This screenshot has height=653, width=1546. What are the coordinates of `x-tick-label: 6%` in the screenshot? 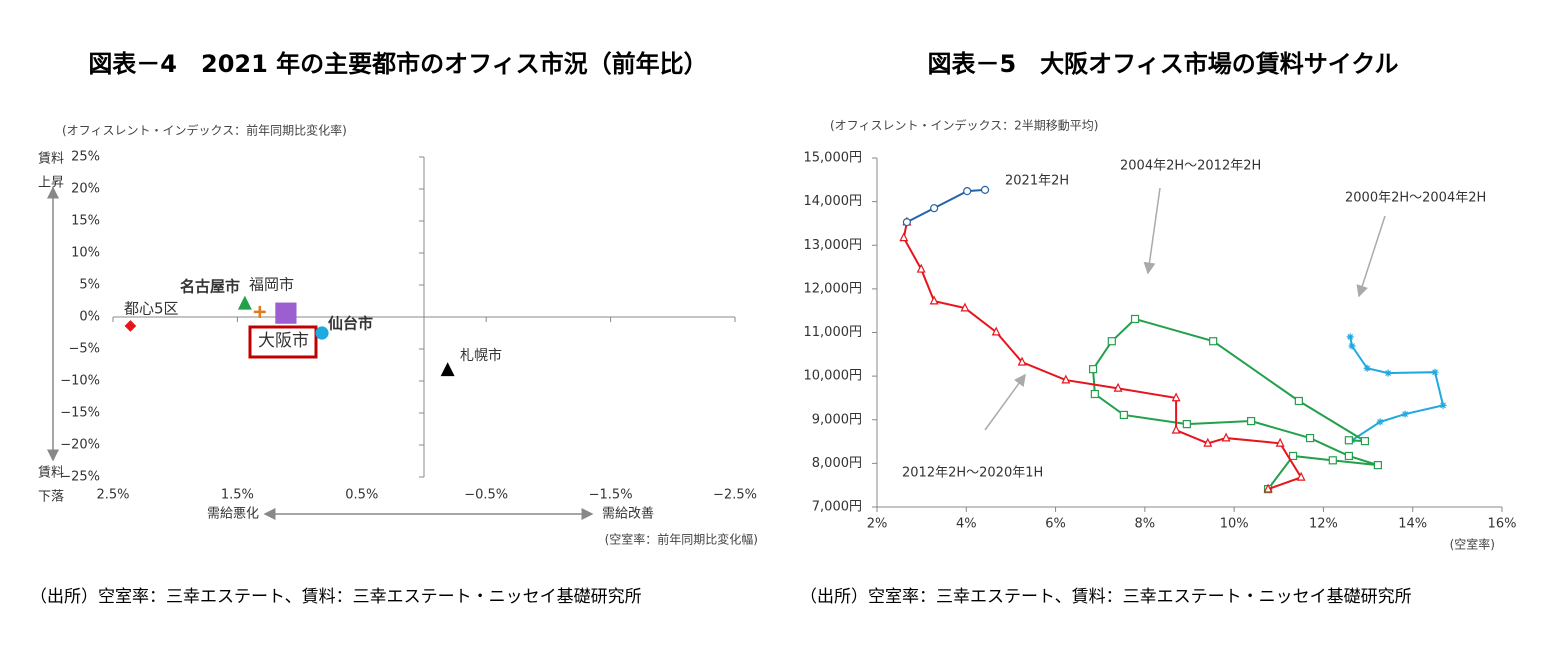 It's located at (1055, 524).